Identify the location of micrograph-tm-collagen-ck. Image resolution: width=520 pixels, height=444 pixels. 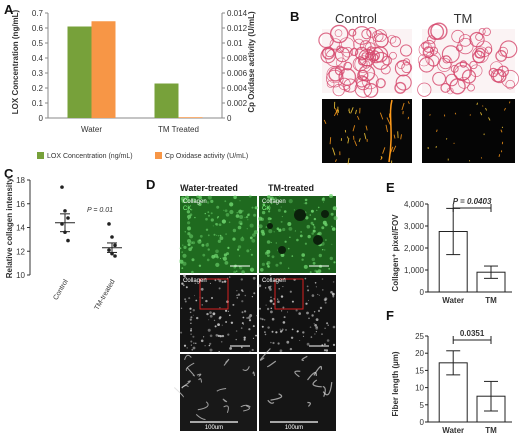
(297, 234).